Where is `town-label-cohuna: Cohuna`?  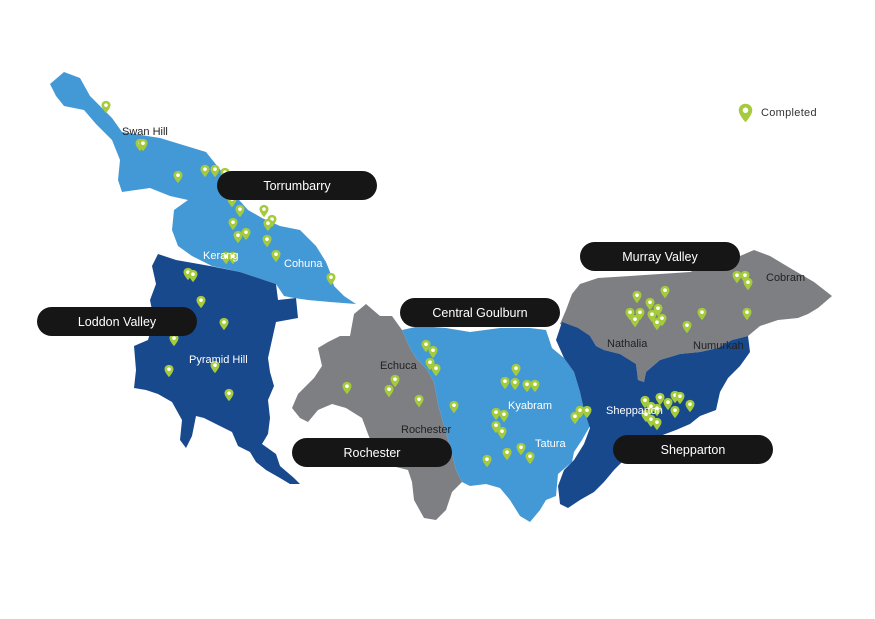
town-label-cohuna: Cohuna is located at coordinates (303, 264).